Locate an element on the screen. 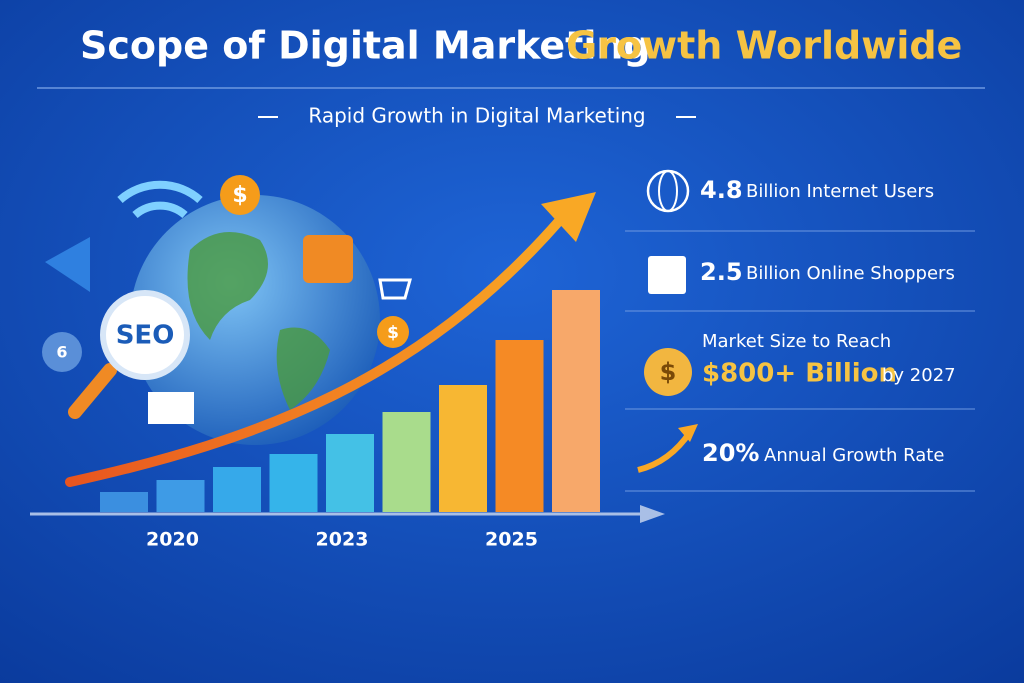  continents is located at coordinates (258, 321).